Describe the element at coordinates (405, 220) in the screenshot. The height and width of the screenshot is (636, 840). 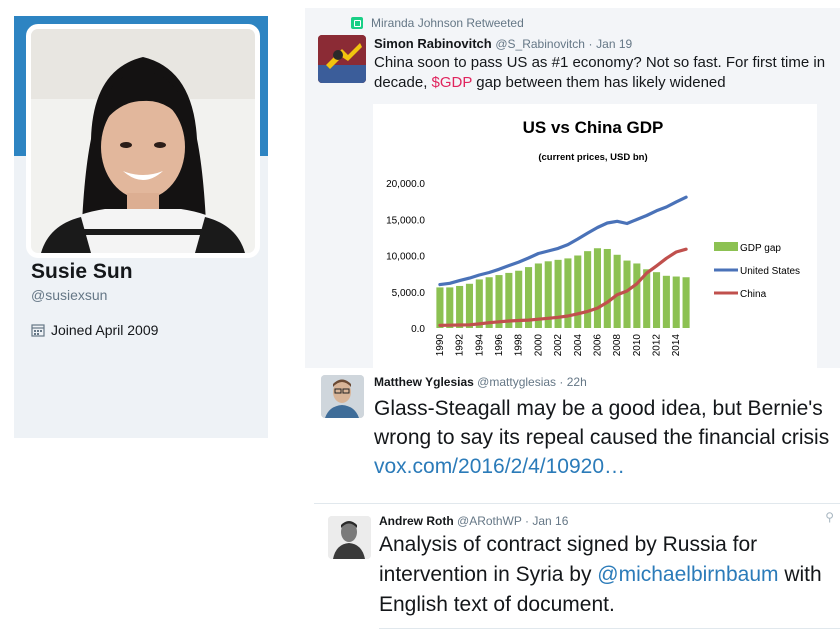
I see `y-tick-label: 15,000.0` at that location.